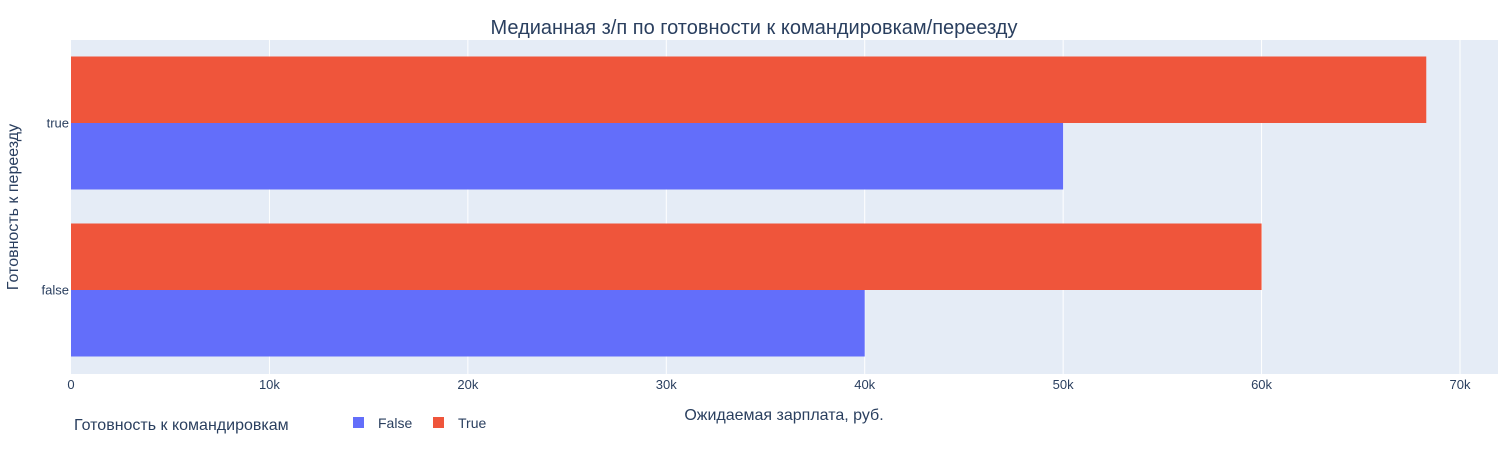 The width and height of the screenshot is (1508, 450). What do you see at coordinates (419, 423) in the screenshot?
I see `legend-items: False True` at bounding box center [419, 423].